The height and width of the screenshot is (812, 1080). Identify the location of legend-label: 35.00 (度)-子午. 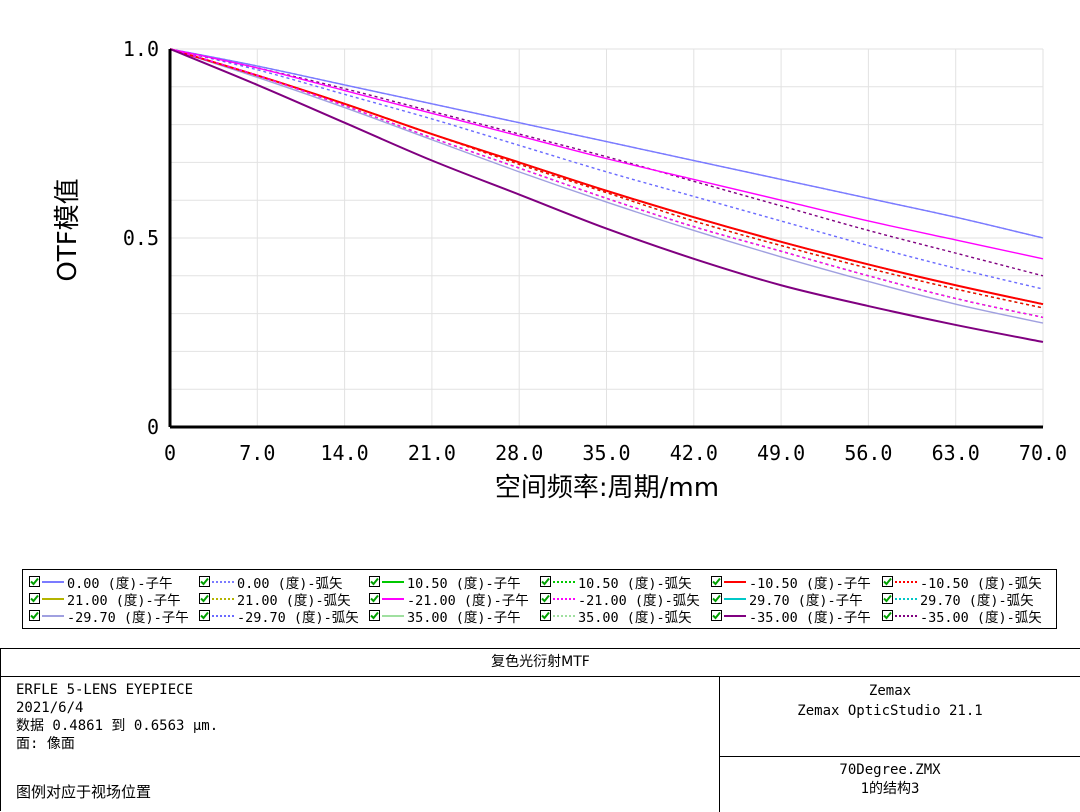
(464, 617).